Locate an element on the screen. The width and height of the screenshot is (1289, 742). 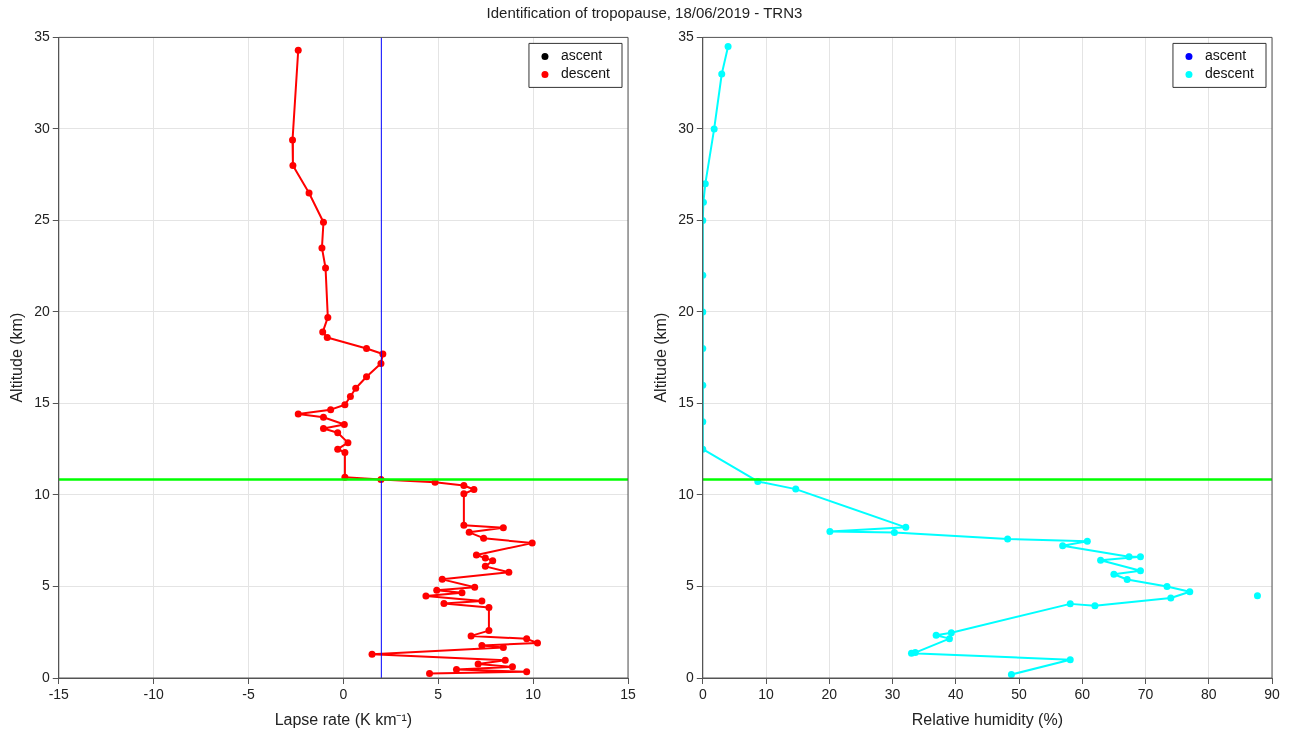
chart-title: Identification of tropopause, 18/06/2019 - TRN3 is located at coordinates (644, 13).